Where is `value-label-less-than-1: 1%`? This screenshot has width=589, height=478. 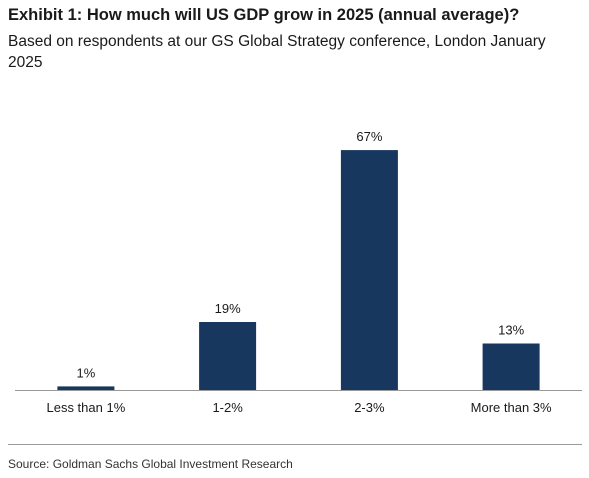
value-label-less-than-1: 1% is located at coordinates (85, 372).